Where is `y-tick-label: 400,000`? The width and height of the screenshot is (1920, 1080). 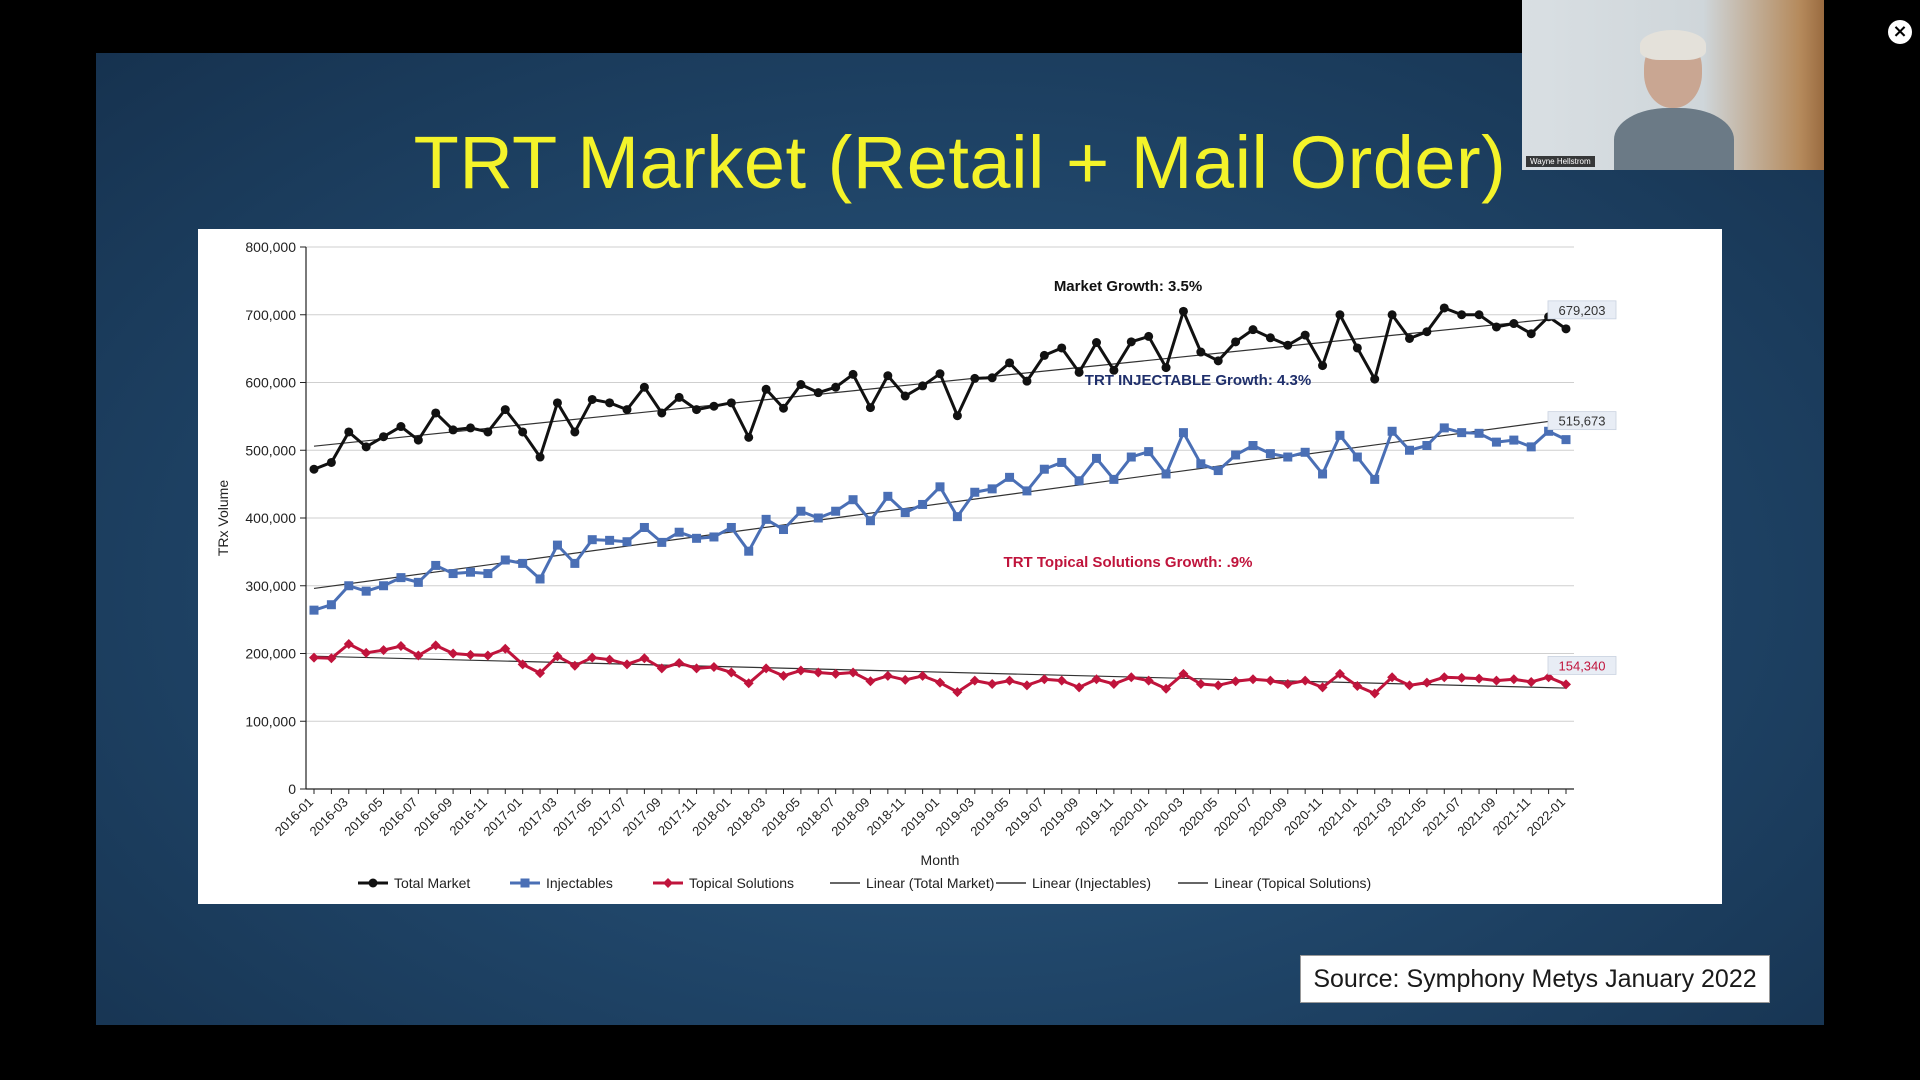 y-tick-label: 400,000 is located at coordinates (270, 518).